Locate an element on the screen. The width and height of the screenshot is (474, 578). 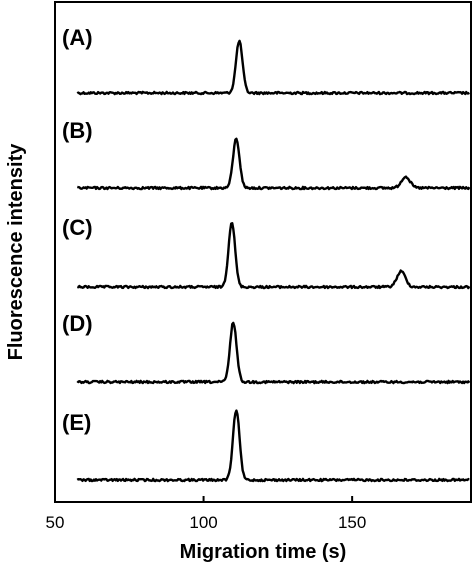
panel-e: (E) is located at coordinates (266, 446).